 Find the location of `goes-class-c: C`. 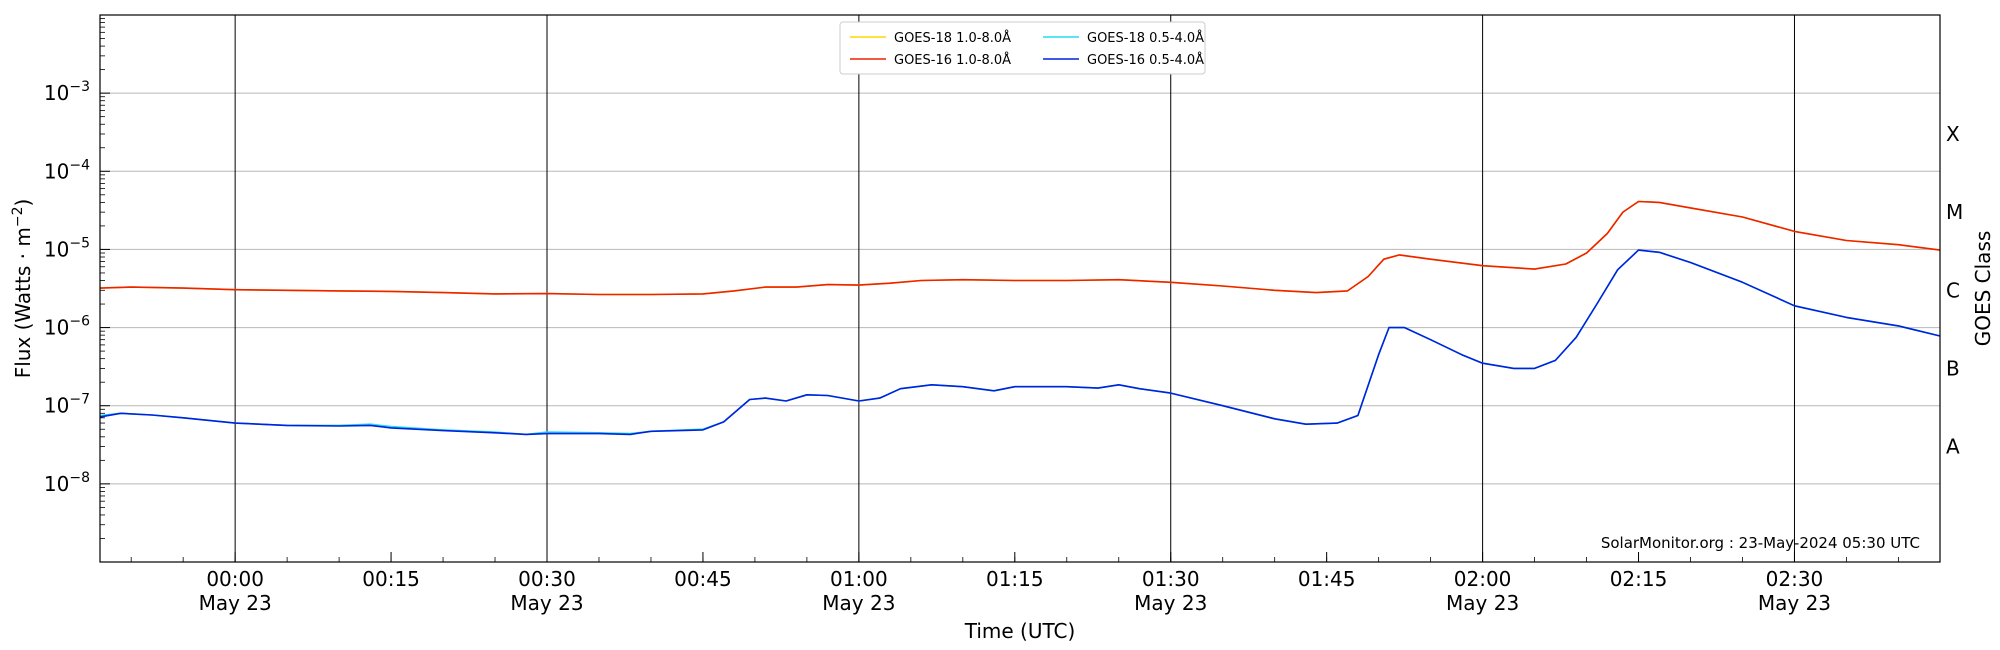

goes-class-c: C is located at coordinates (1953, 290).